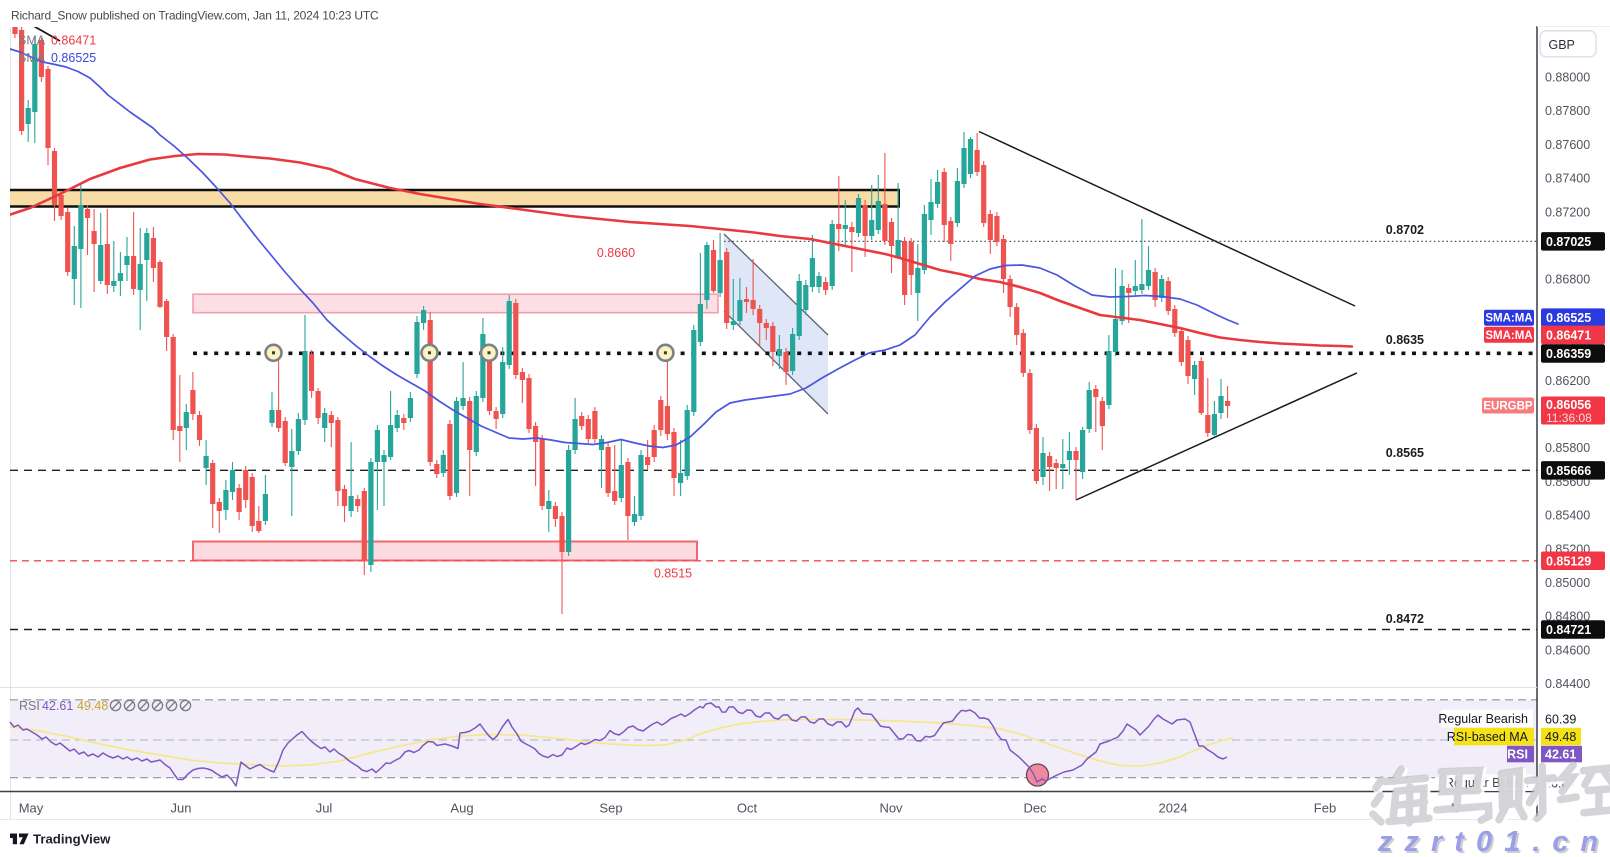 This screenshot has width=1610, height=857. Describe the element at coordinates (1567, 145) in the screenshot. I see `svg-text: 0.87600` at that location.